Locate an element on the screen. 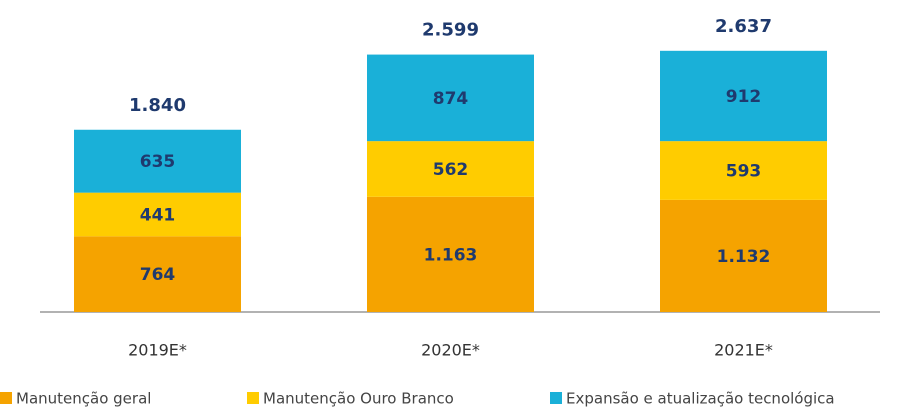 The height and width of the screenshot is (410, 906). legend-label: Expansão e atualização tecnológica is located at coordinates (700, 399).